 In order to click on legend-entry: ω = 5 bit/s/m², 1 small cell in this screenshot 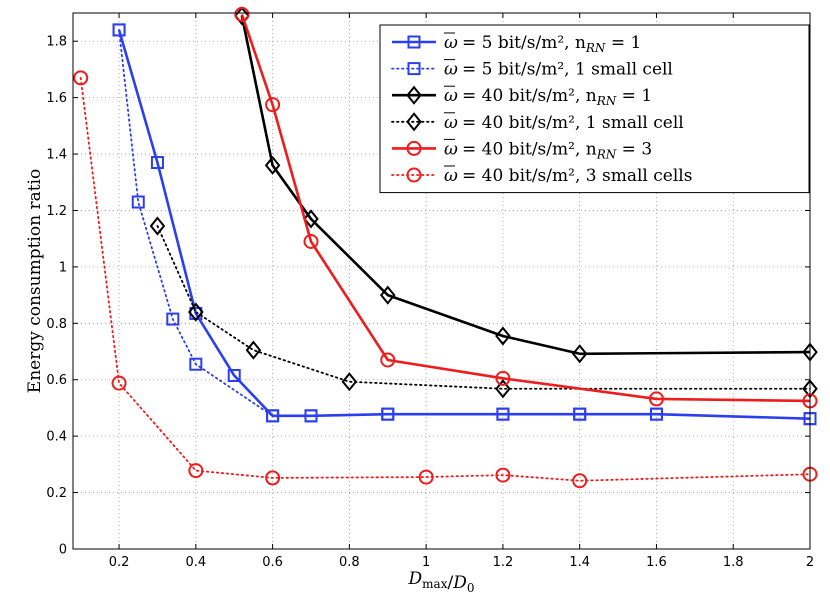, I will do `click(532, 69)`.